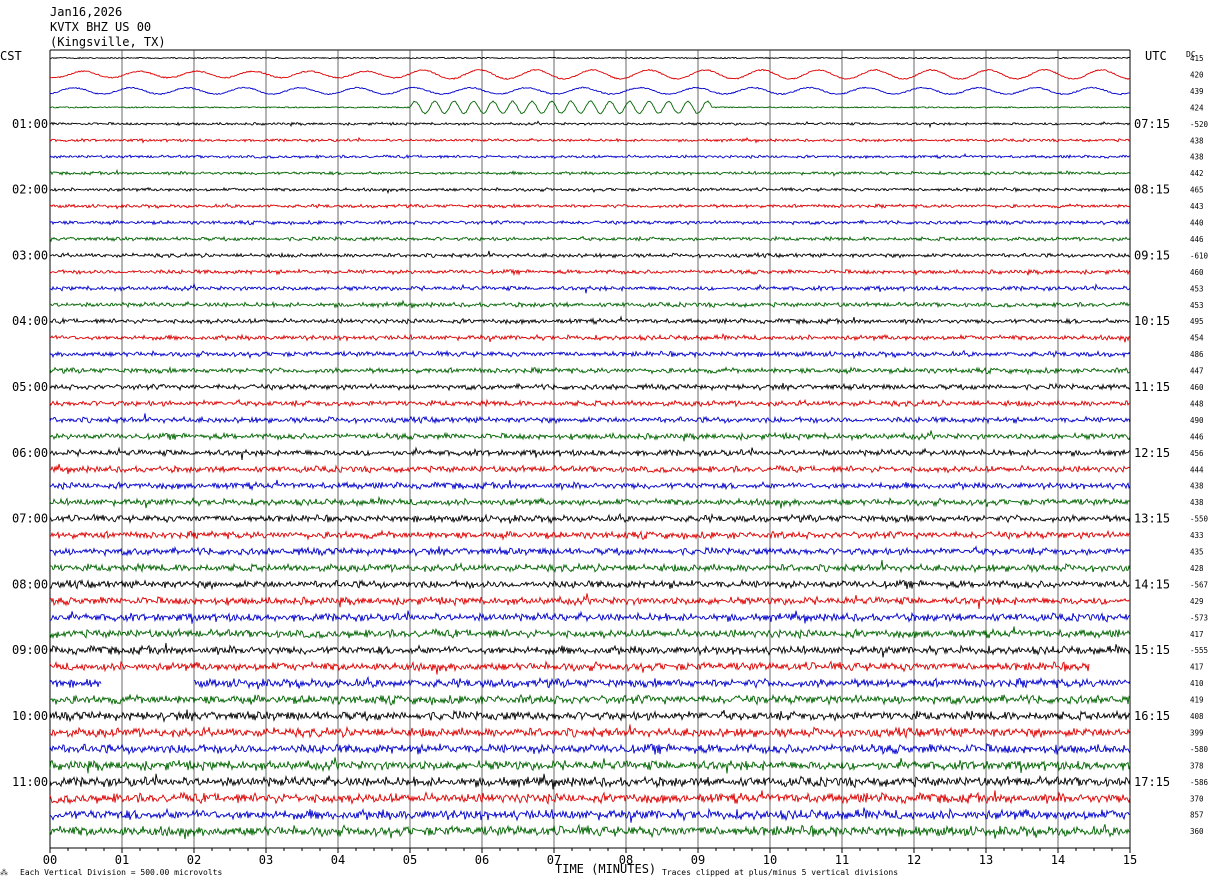 The image size is (1210, 886). I want to click on dc-offset-label: -520, so click(1199, 124).